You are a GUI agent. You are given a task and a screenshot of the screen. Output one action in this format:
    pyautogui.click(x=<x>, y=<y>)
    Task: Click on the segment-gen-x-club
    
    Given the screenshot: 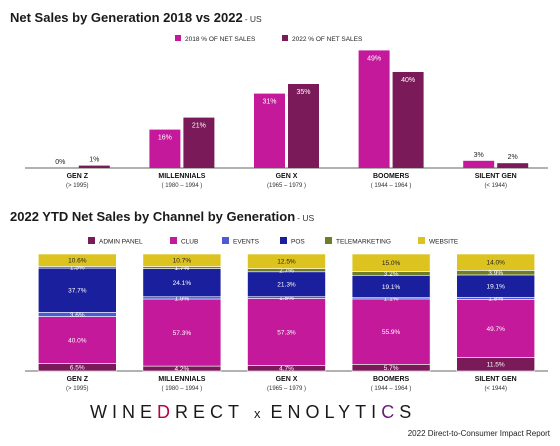 What is the action you would take?
    pyautogui.click(x=286, y=332)
    